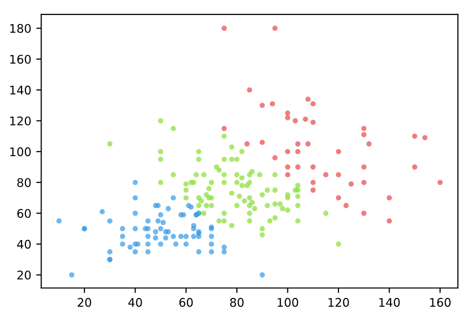 This screenshot has height=320, width=474. I want to click on y-tick-label: 180, so click(20, 28).